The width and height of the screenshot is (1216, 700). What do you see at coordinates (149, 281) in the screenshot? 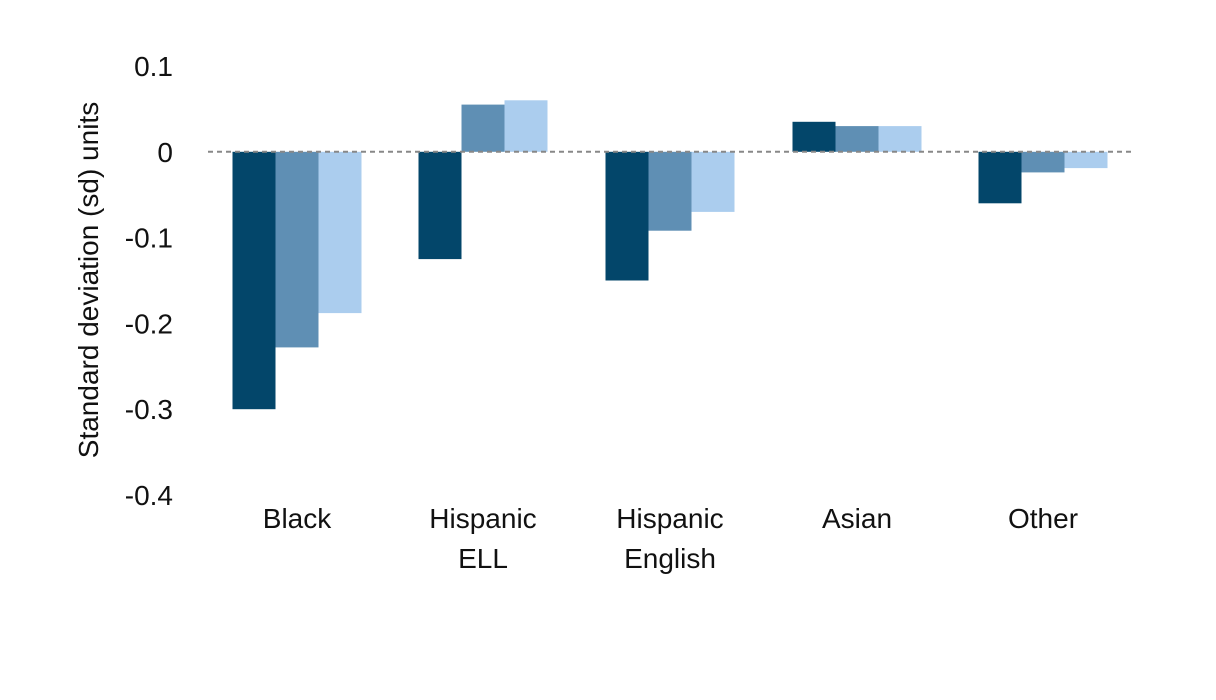
I see `y-axis-ticks: 0.1 0 -0.1 -0.2 -0.3 -0.4` at bounding box center [149, 281].